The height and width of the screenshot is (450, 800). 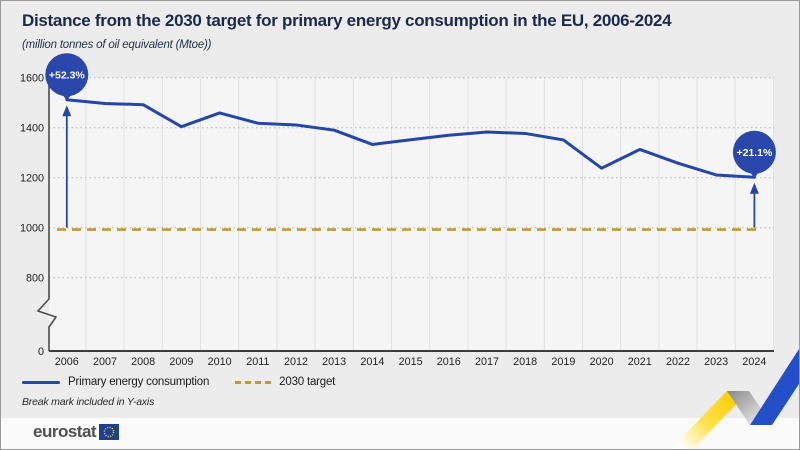 I want to click on svg-text: 2012, so click(x=296, y=362).